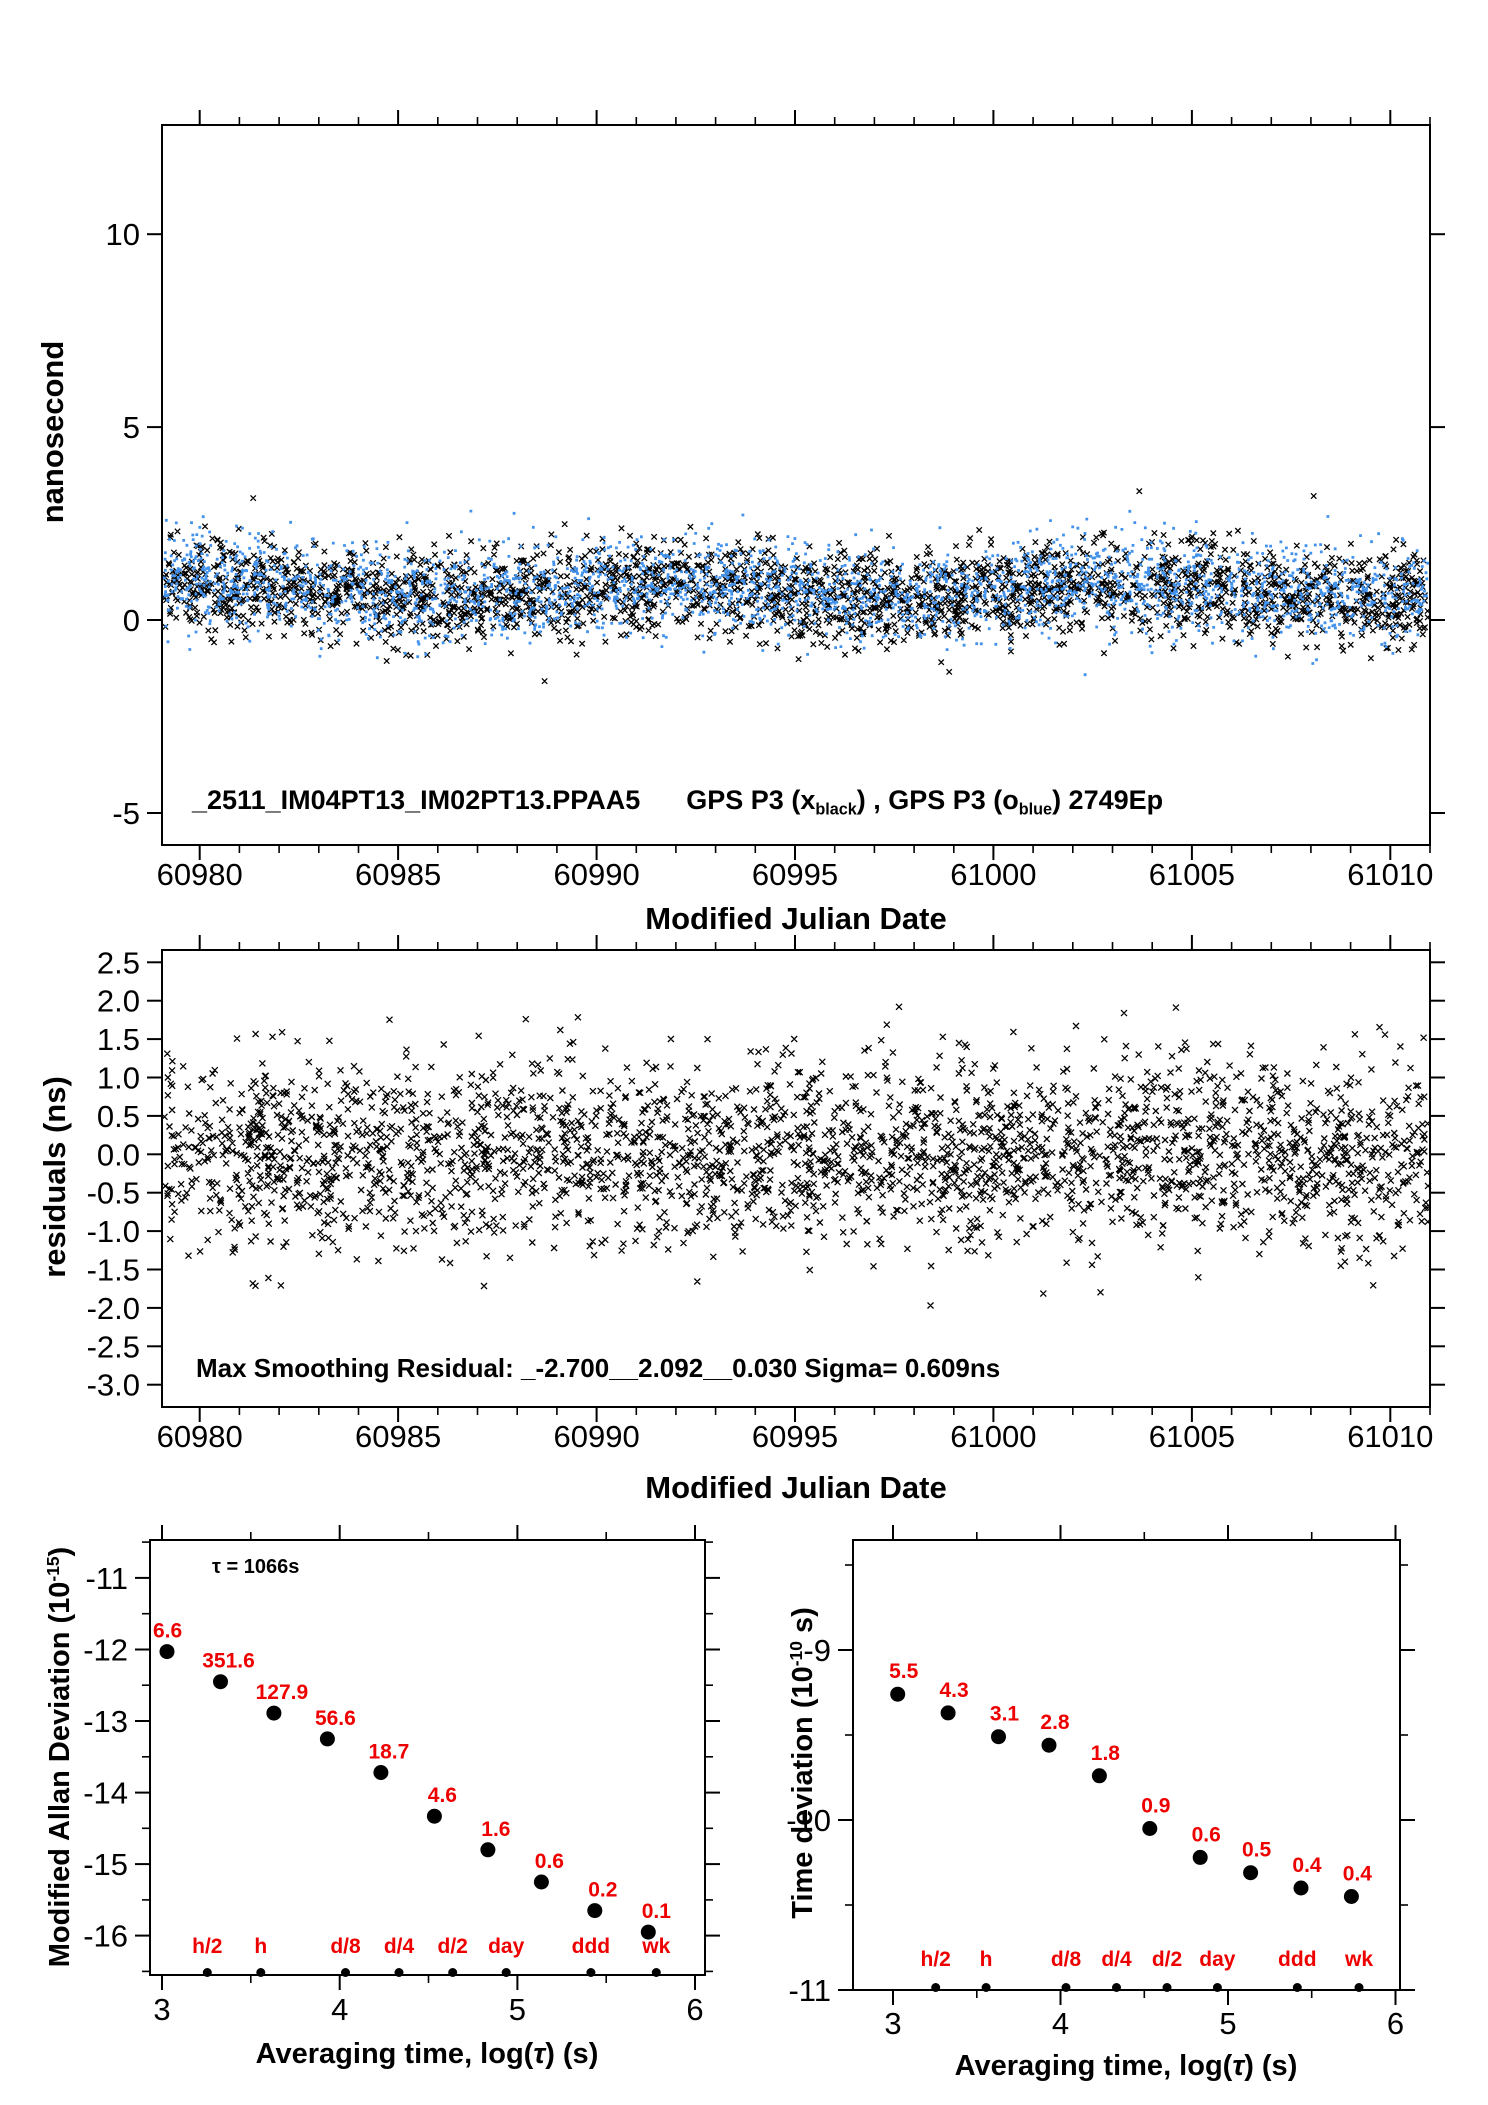 This screenshot has height=2105, width=1488. Describe the element at coordinates (1093, 2066) in the screenshot. I see `tdev-x-axis-title-pre: Averaging time, log(` at that location.